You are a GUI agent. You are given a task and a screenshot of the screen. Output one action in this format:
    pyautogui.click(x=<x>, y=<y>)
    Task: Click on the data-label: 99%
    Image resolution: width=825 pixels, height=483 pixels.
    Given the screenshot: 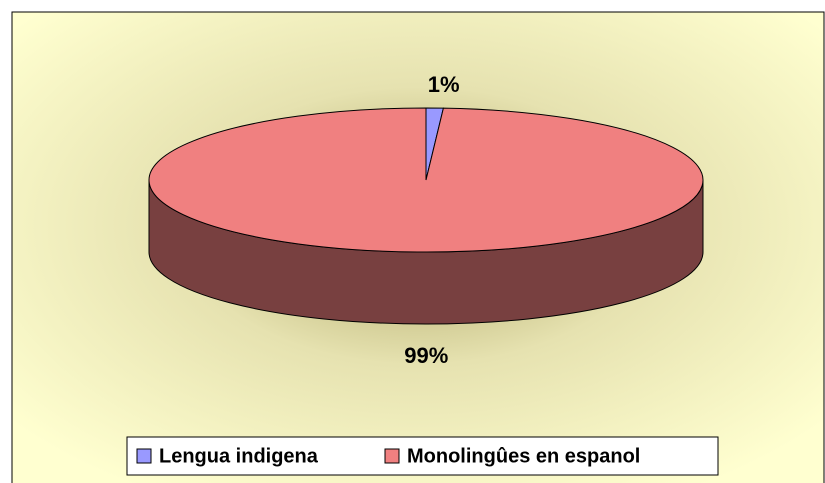 What is the action you would take?
    pyautogui.click(x=426, y=355)
    